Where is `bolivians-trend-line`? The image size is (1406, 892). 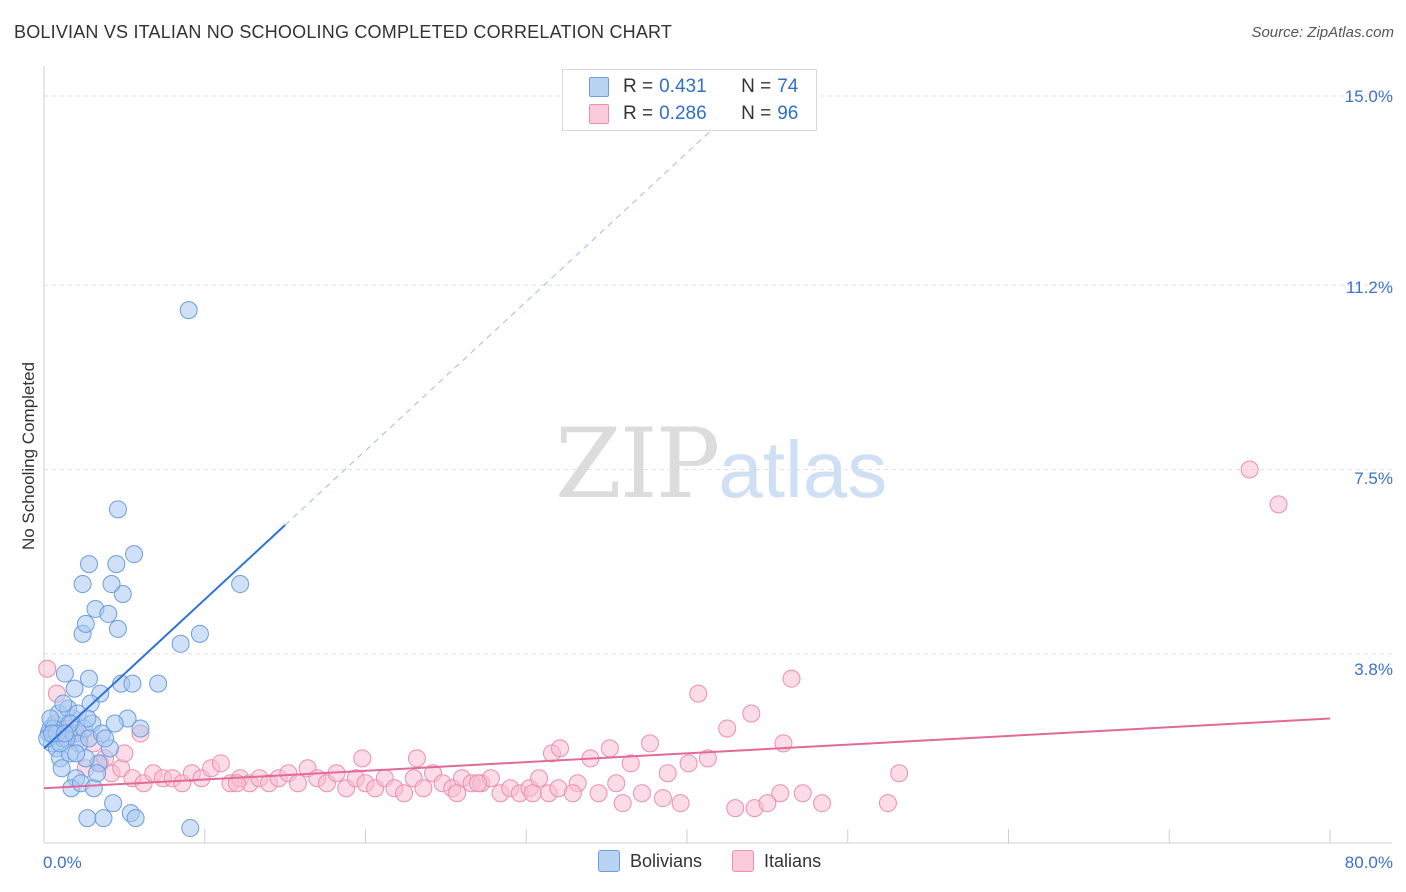 bolivians-trend-line is located at coordinates (164, 637).